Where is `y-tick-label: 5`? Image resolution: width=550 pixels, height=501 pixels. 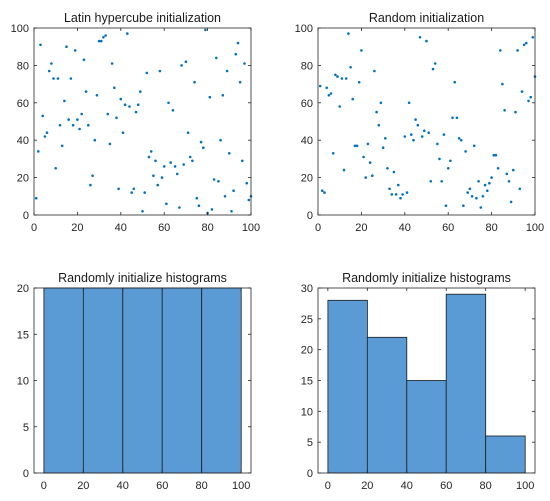
y-tick-label: 5 is located at coordinates (310, 443).